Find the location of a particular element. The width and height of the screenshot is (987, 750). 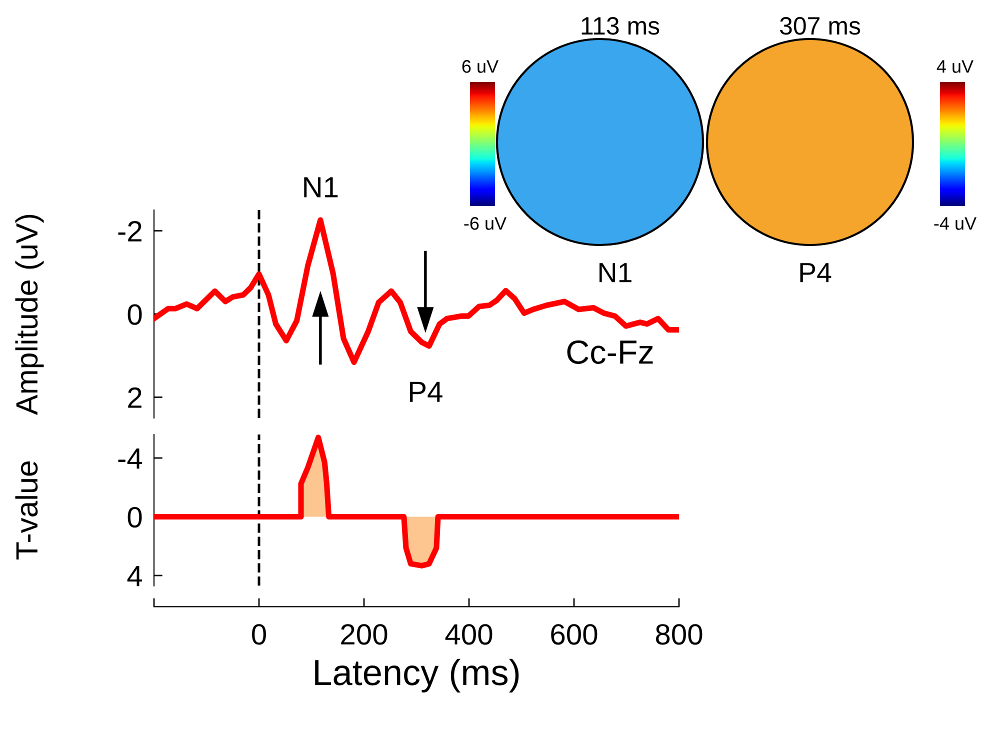

y-tick-label: -2 is located at coordinates (130, 231).